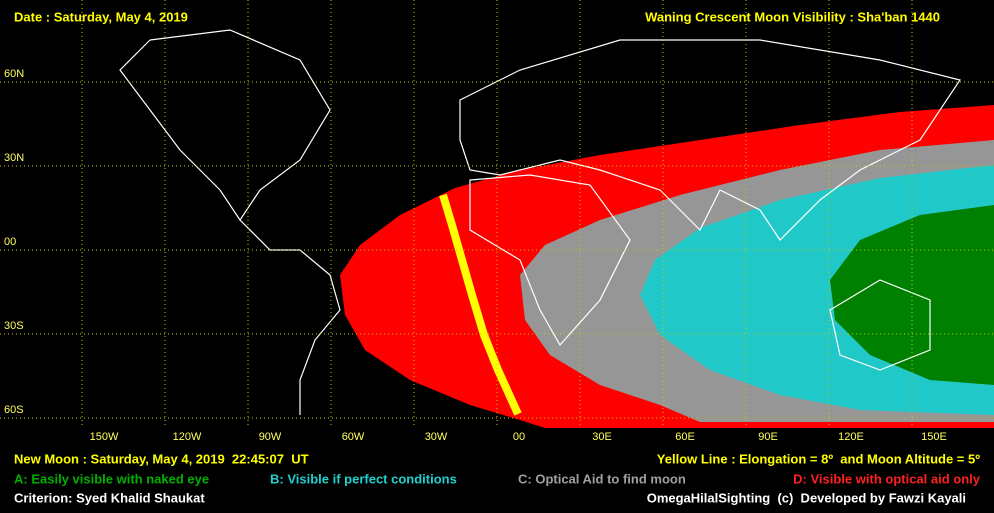  Describe the element at coordinates (851, 437) in the screenshot. I see `longitude-label: 120E` at that location.